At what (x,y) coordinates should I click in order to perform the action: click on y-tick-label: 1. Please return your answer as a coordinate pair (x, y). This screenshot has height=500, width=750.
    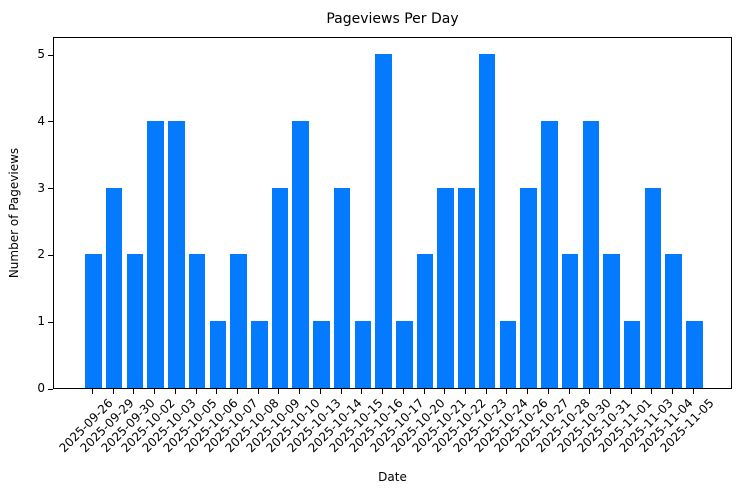
    Looking at the image, I should click on (41, 321).